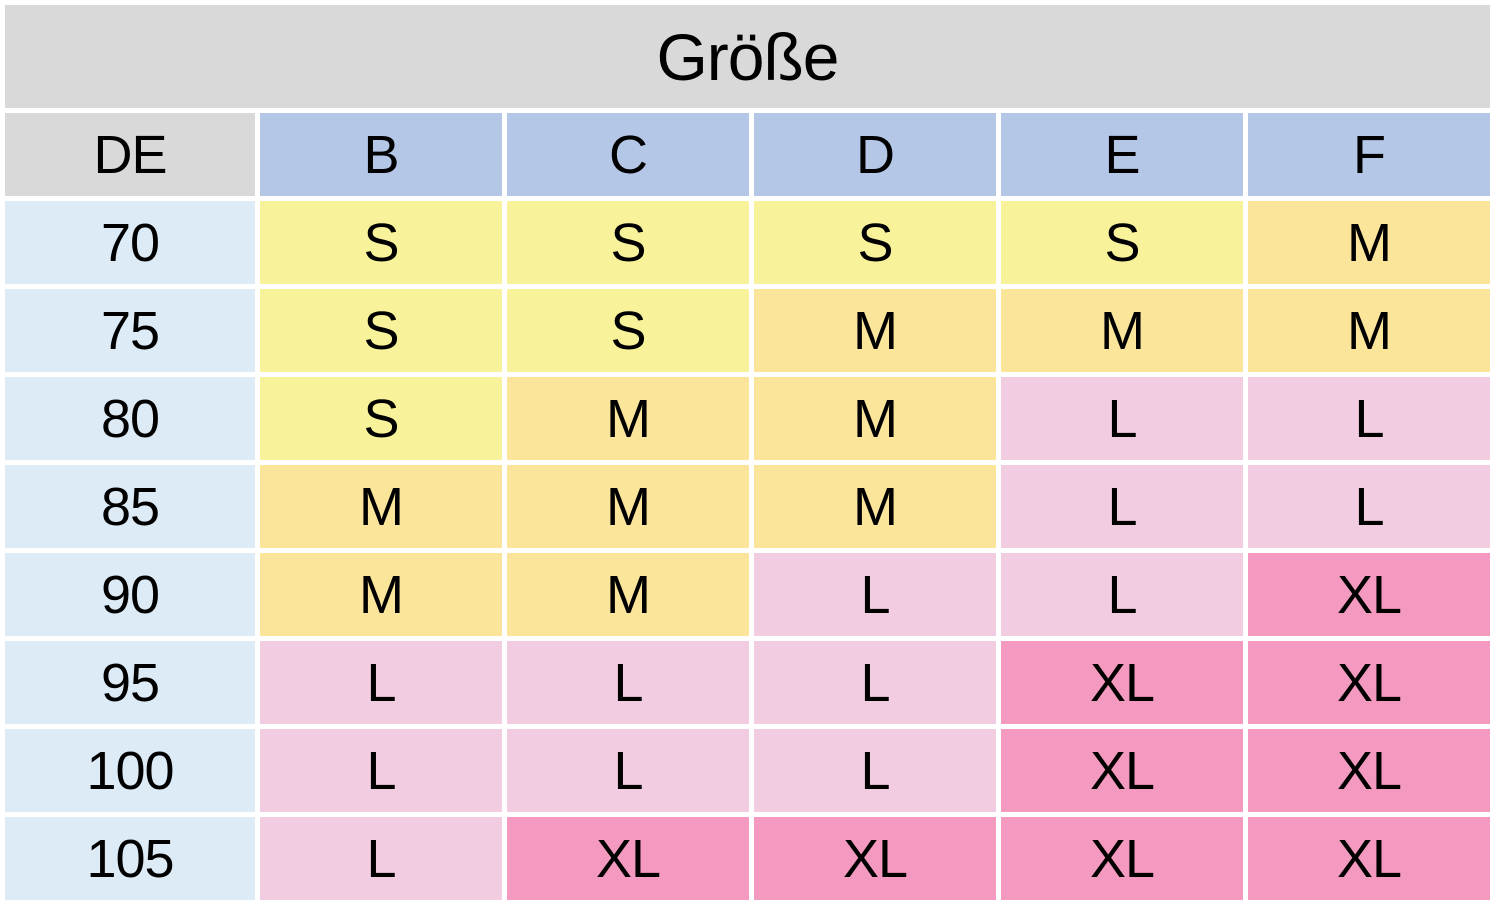 This screenshot has width=1500, height=904. What do you see at coordinates (130, 506) in the screenshot?
I see `row-header: 85` at bounding box center [130, 506].